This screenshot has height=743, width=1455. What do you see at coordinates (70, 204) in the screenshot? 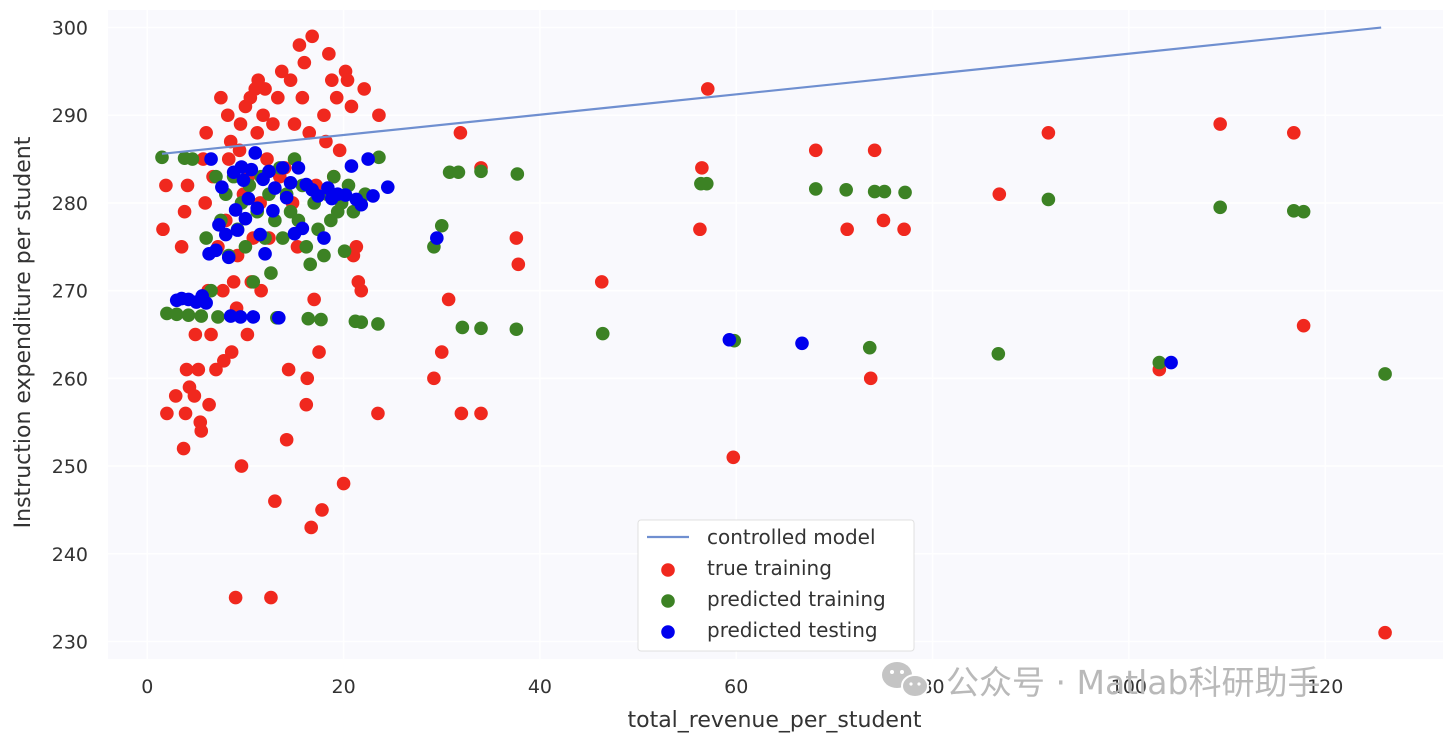
I see `y-tick-label: 280` at bounding box center [70, 204].